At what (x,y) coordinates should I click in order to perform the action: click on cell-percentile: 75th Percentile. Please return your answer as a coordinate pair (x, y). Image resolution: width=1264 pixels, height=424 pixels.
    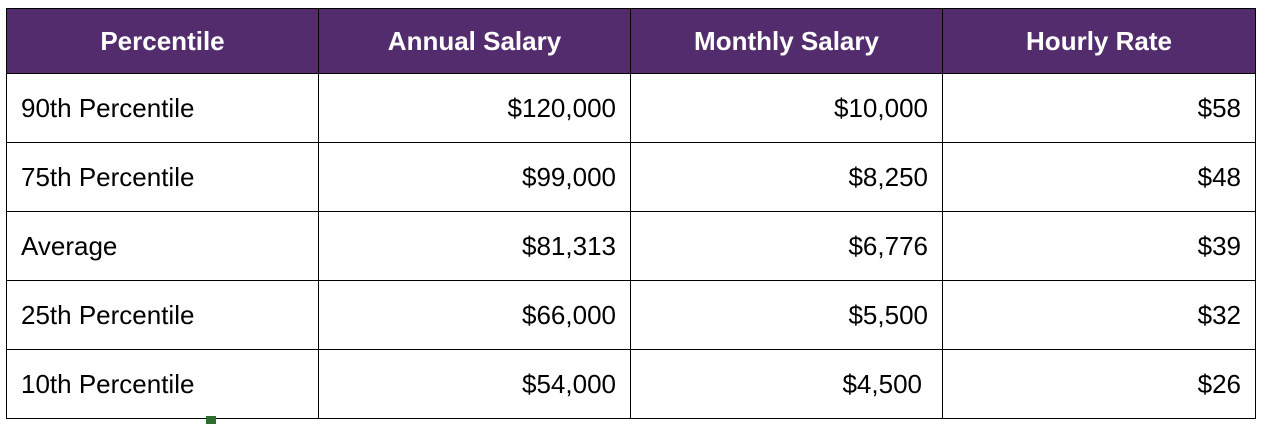
    Looking at the image, I should click on (162, 177).